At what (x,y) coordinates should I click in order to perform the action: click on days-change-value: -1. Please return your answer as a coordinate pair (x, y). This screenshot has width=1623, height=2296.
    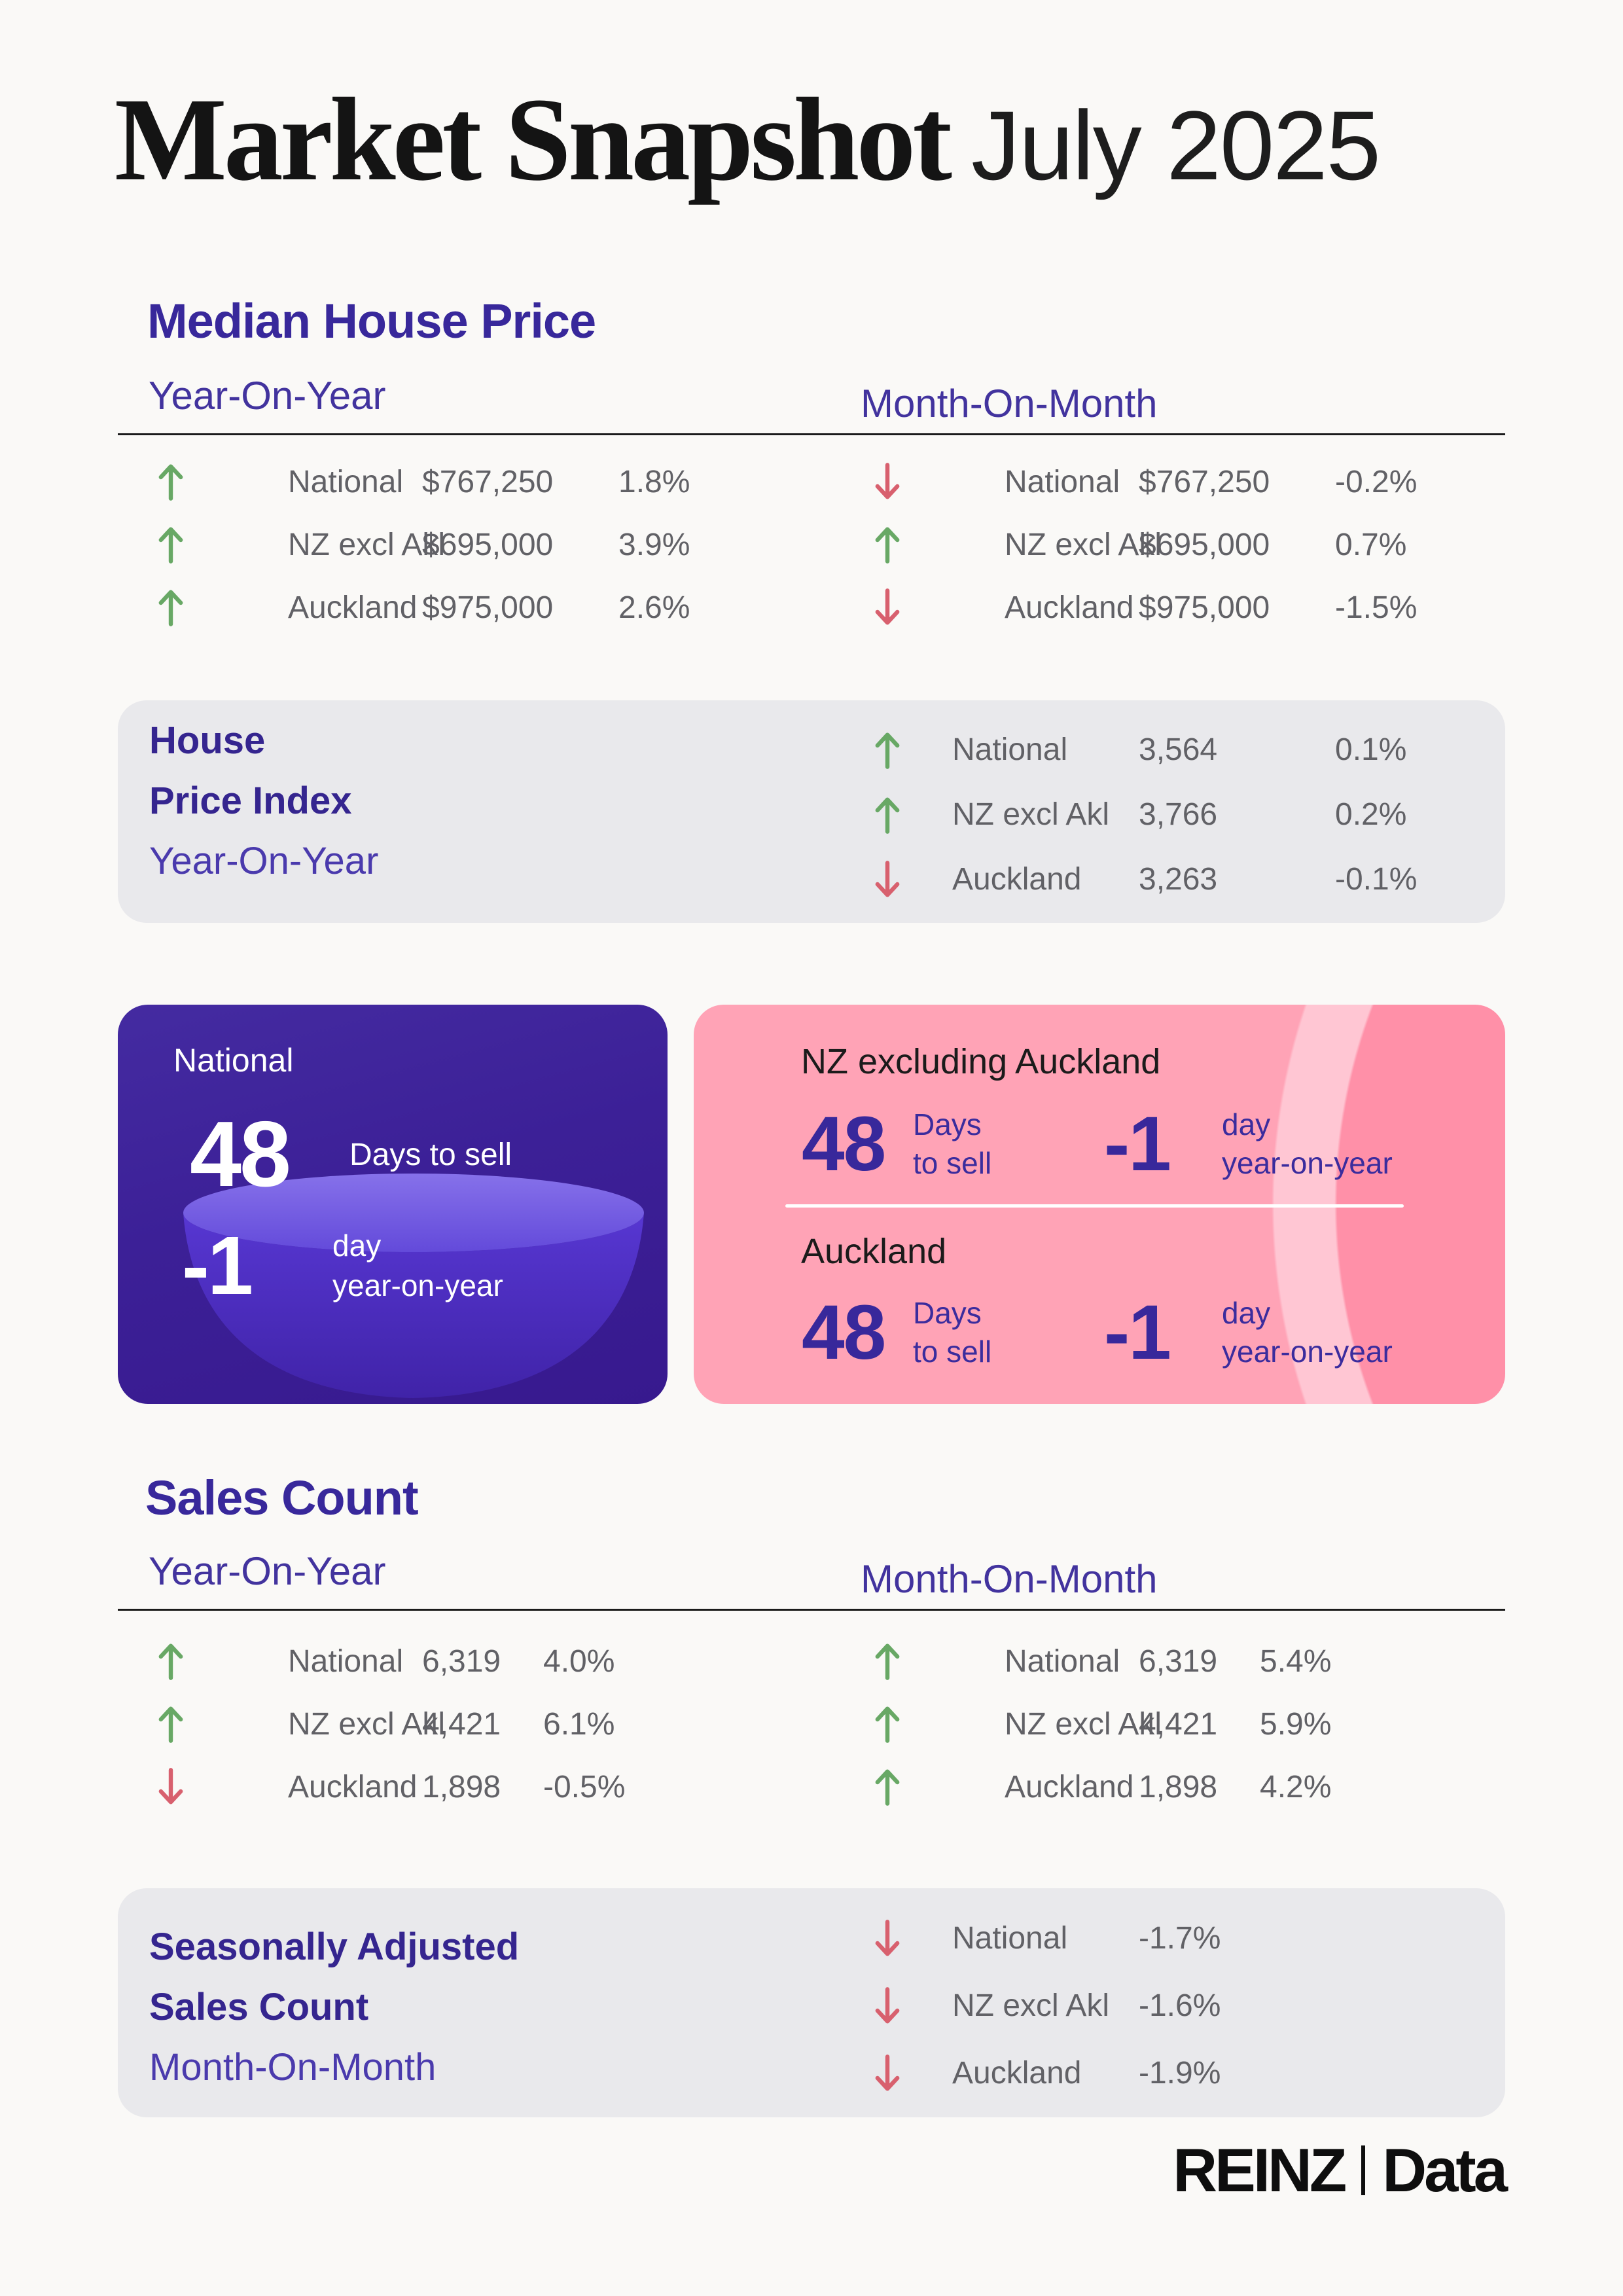
    Looking at the image, I should click on (1137, 1332).